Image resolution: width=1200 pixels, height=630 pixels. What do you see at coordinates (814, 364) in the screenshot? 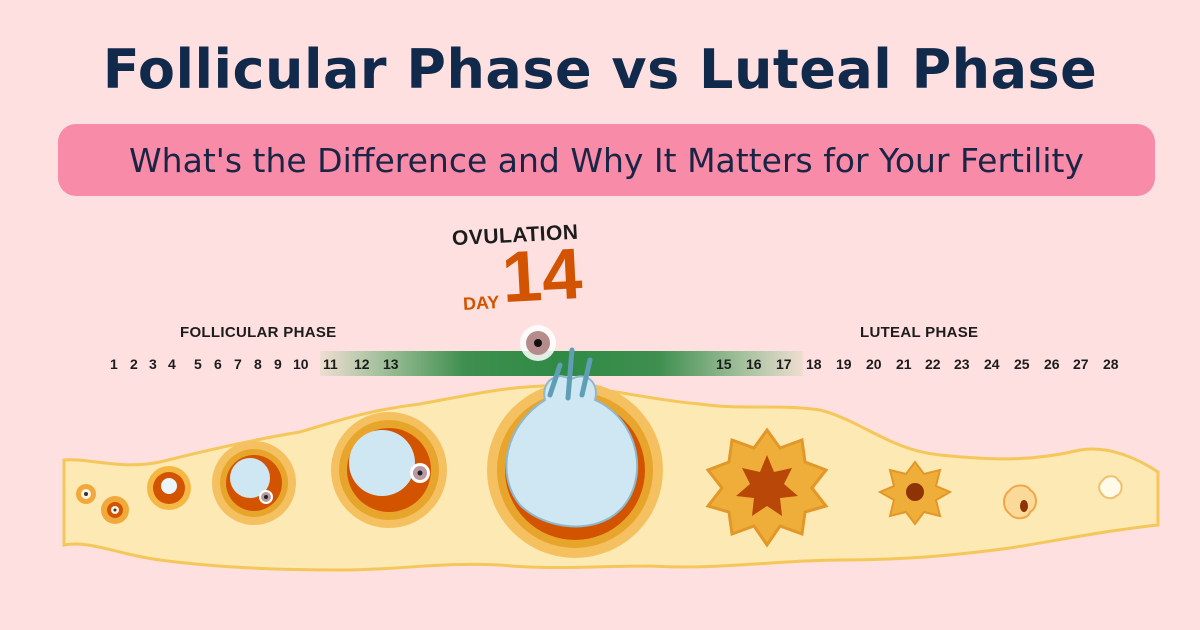
I see `day-18: 18` at bounding box center [814, 364].